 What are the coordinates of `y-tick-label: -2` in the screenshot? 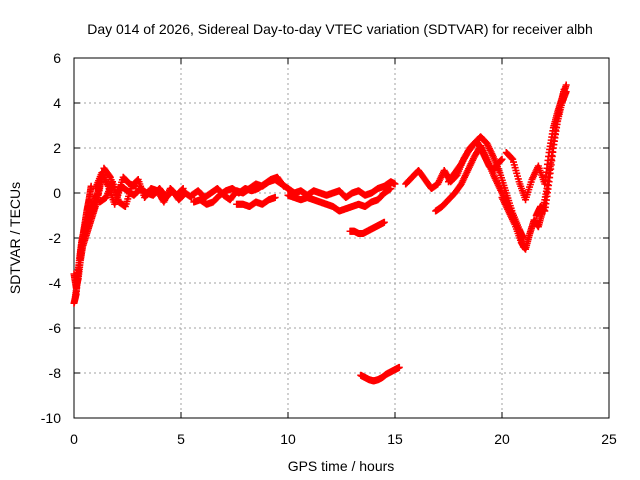 It's located at (55, 238).